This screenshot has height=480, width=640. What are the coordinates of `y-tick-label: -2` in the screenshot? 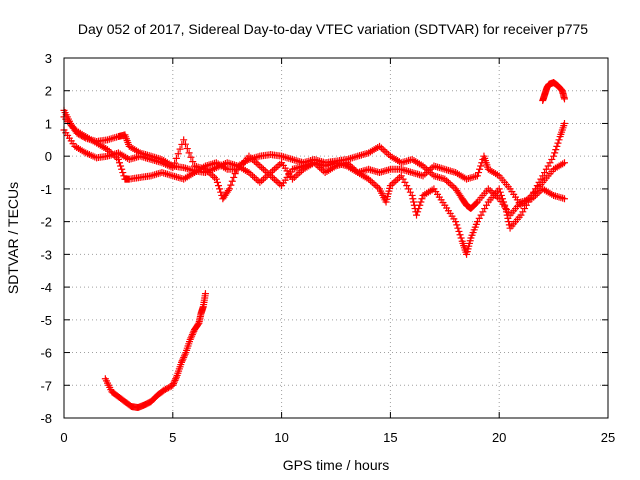 It's located at (46, 222).